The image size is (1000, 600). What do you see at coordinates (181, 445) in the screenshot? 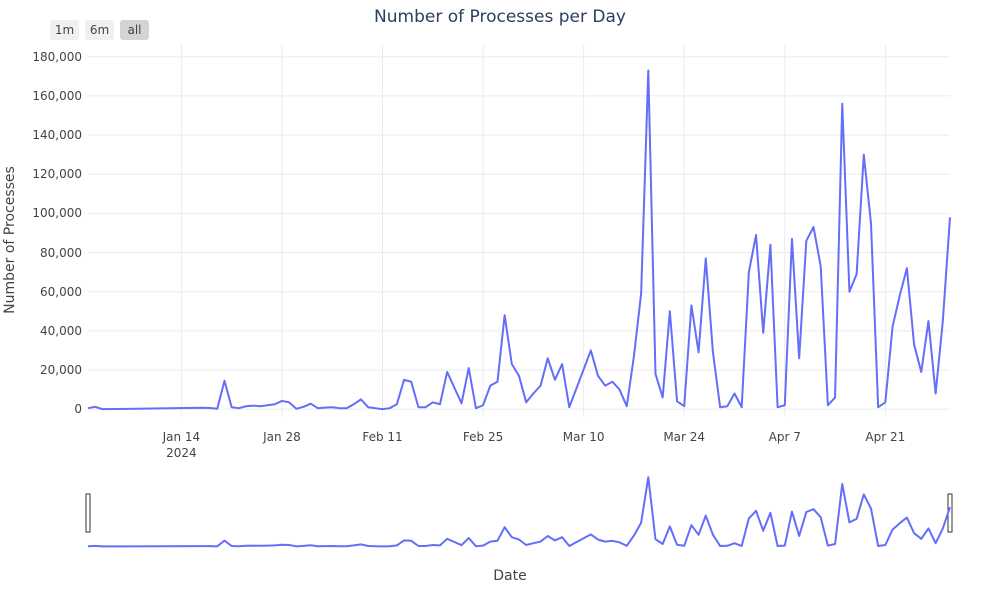
I see `x-tick-label: Jan 14 2024` at bounding box center [181, 445].